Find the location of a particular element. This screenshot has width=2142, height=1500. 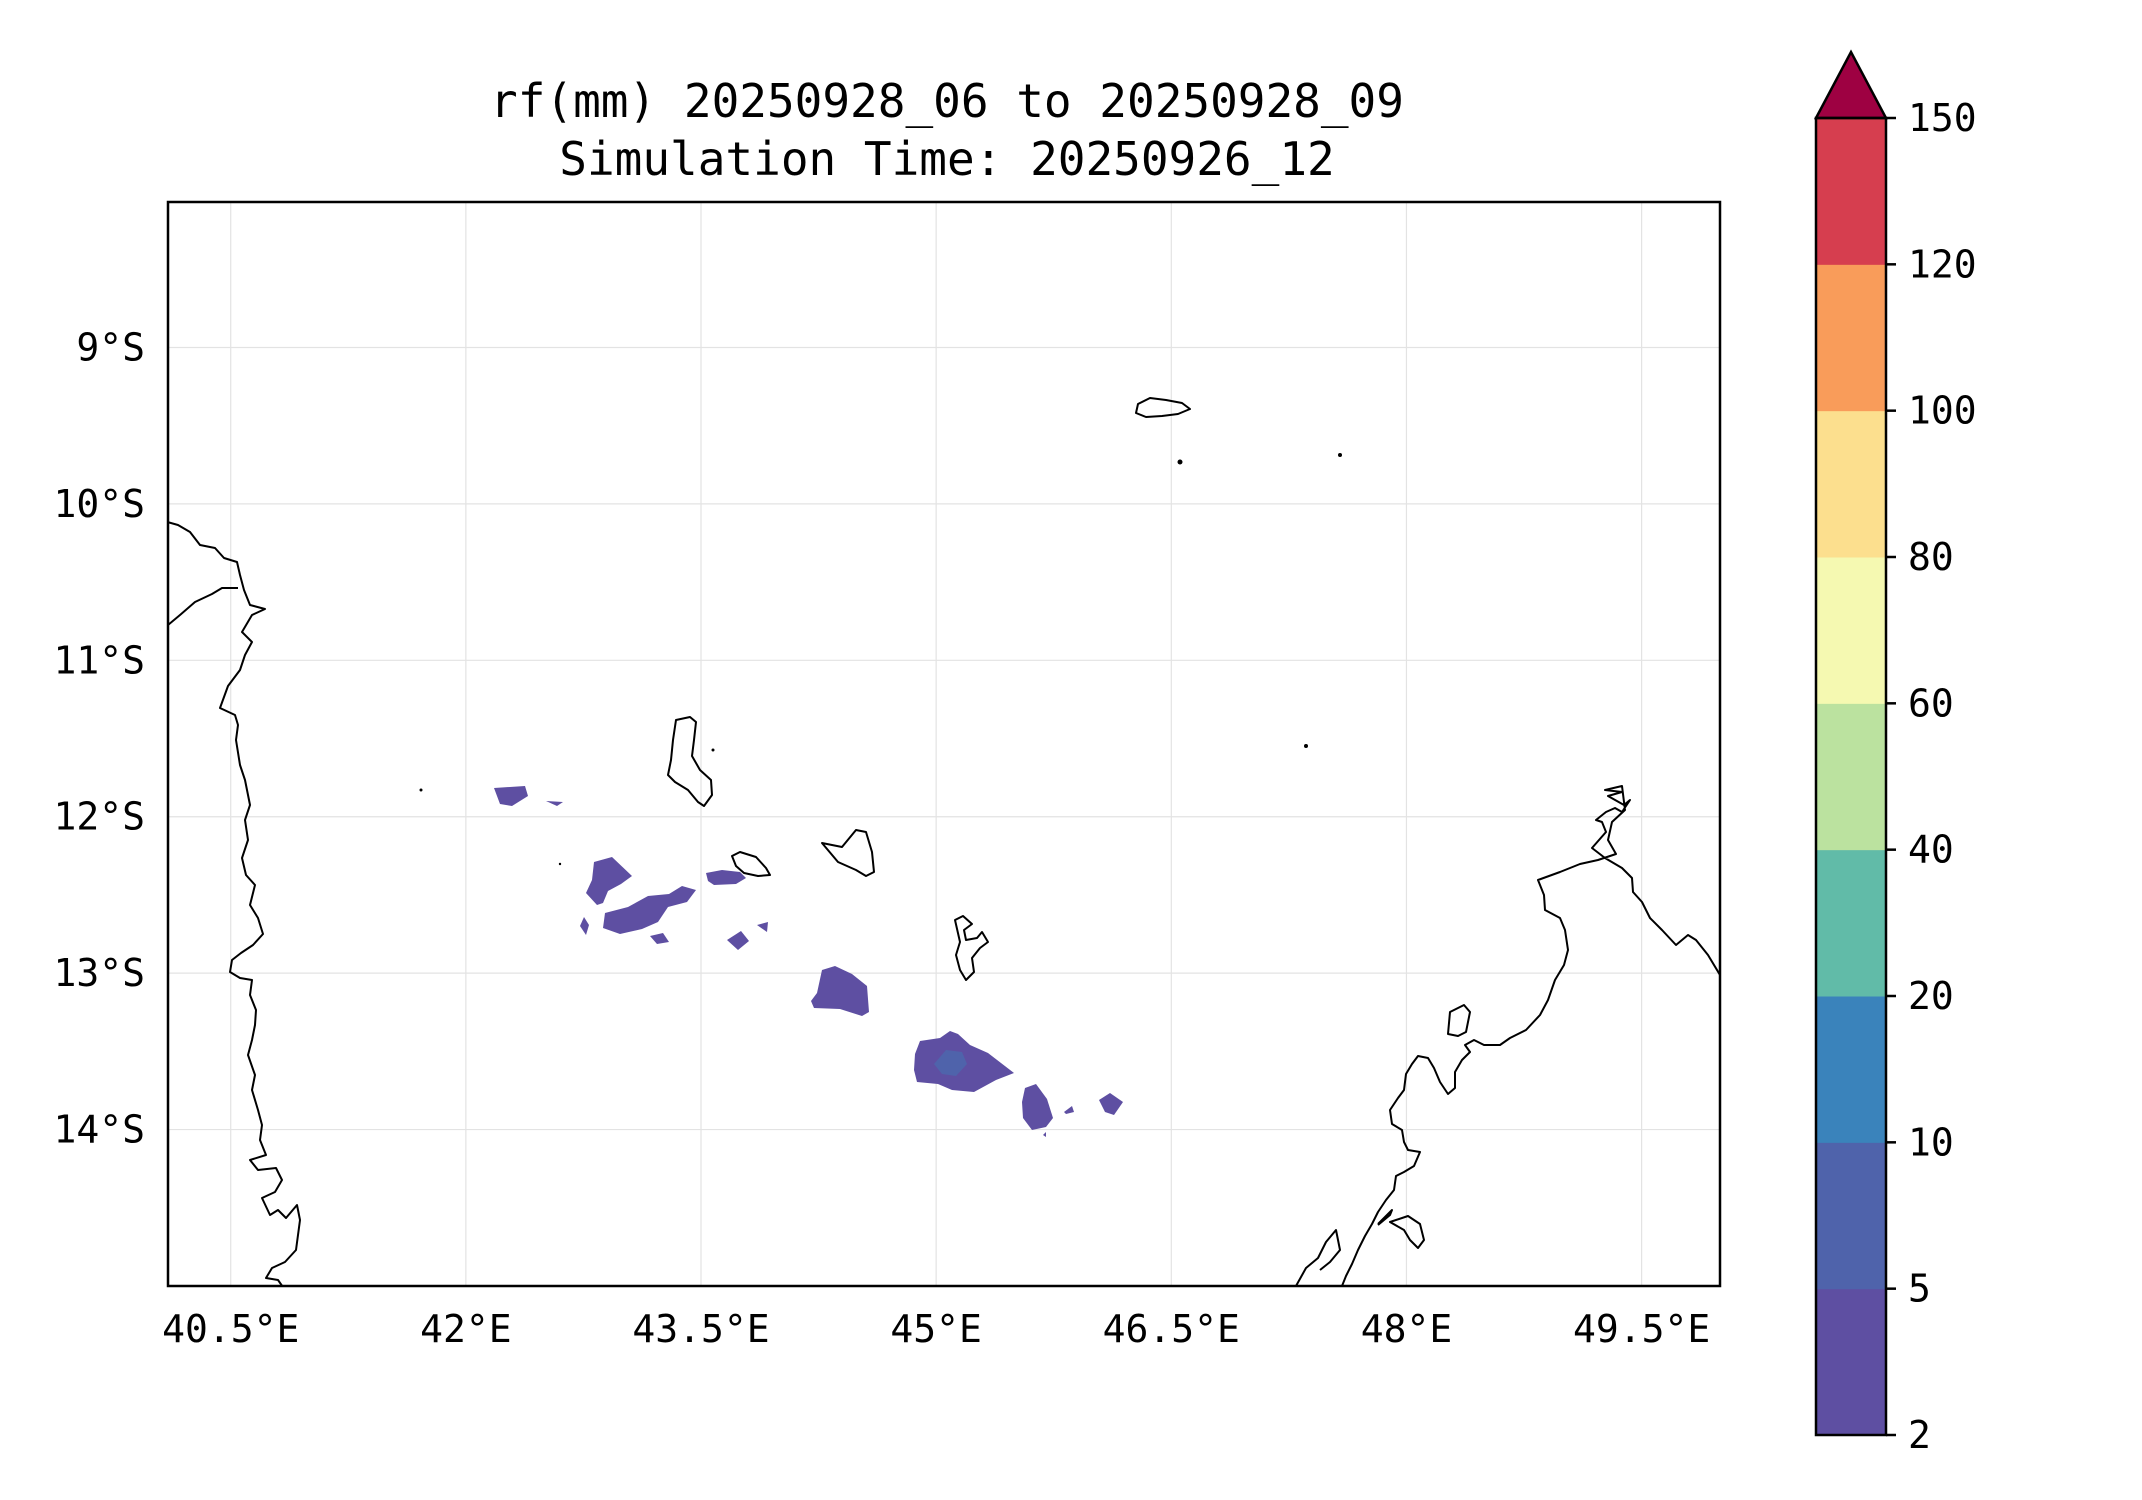

map-title-line2: Simulation Time: 20250926_12 is located at coordinates (947, 159).